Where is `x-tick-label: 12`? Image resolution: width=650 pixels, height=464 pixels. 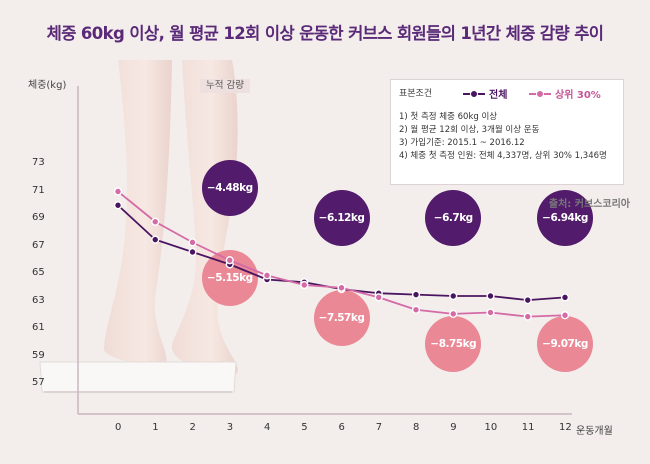
x-tick-label: 12 is located at coordinates (565, 427).